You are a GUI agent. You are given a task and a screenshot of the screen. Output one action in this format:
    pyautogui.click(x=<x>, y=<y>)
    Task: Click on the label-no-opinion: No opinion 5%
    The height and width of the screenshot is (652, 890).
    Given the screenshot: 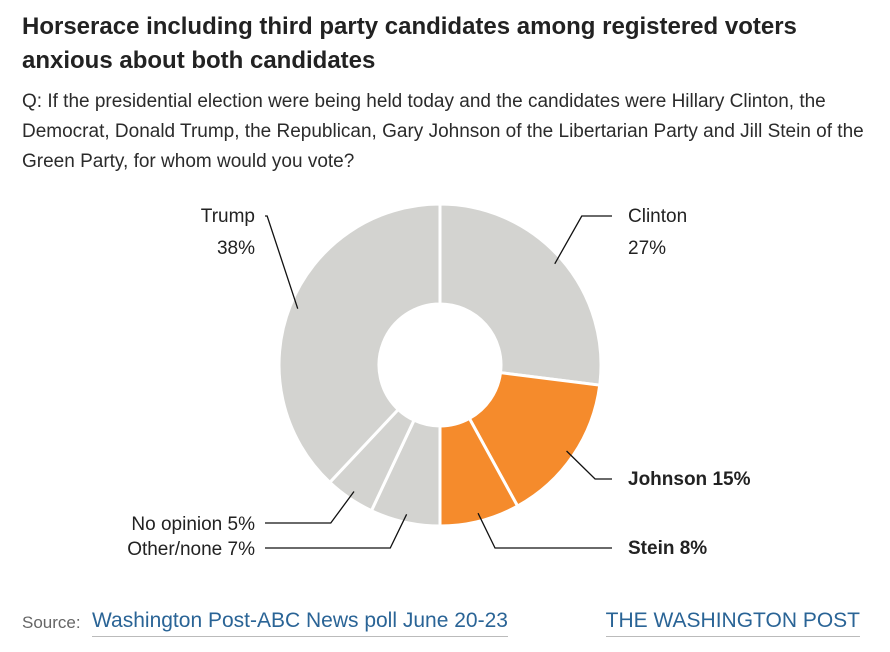 What is the action you would take?
    pyautogui.click(x=193, y=524)
    